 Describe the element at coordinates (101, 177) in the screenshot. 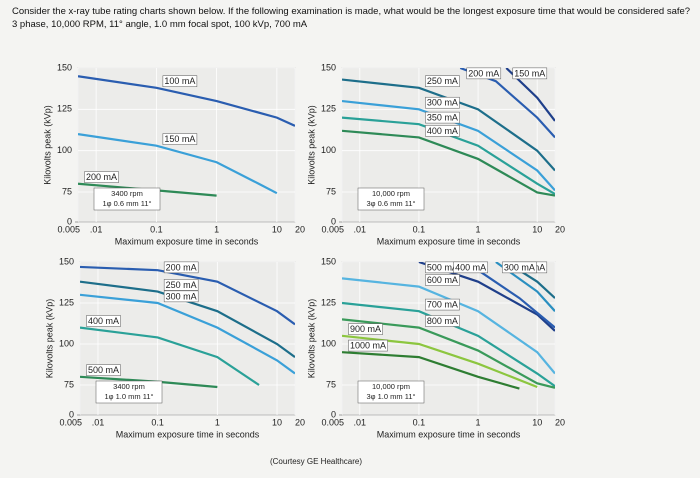

I see `series-label: 200 mA` at that location.